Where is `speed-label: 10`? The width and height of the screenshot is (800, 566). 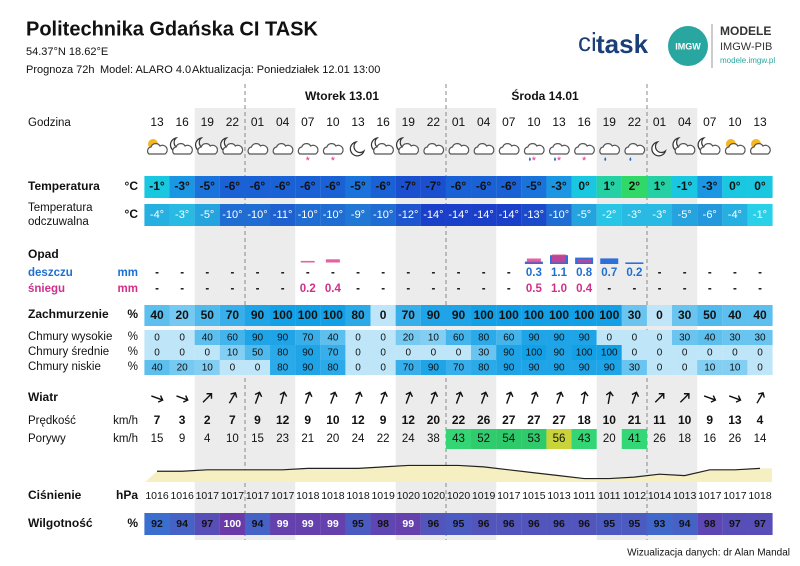 speed-label: 10 is located at coordinates (610, 420).